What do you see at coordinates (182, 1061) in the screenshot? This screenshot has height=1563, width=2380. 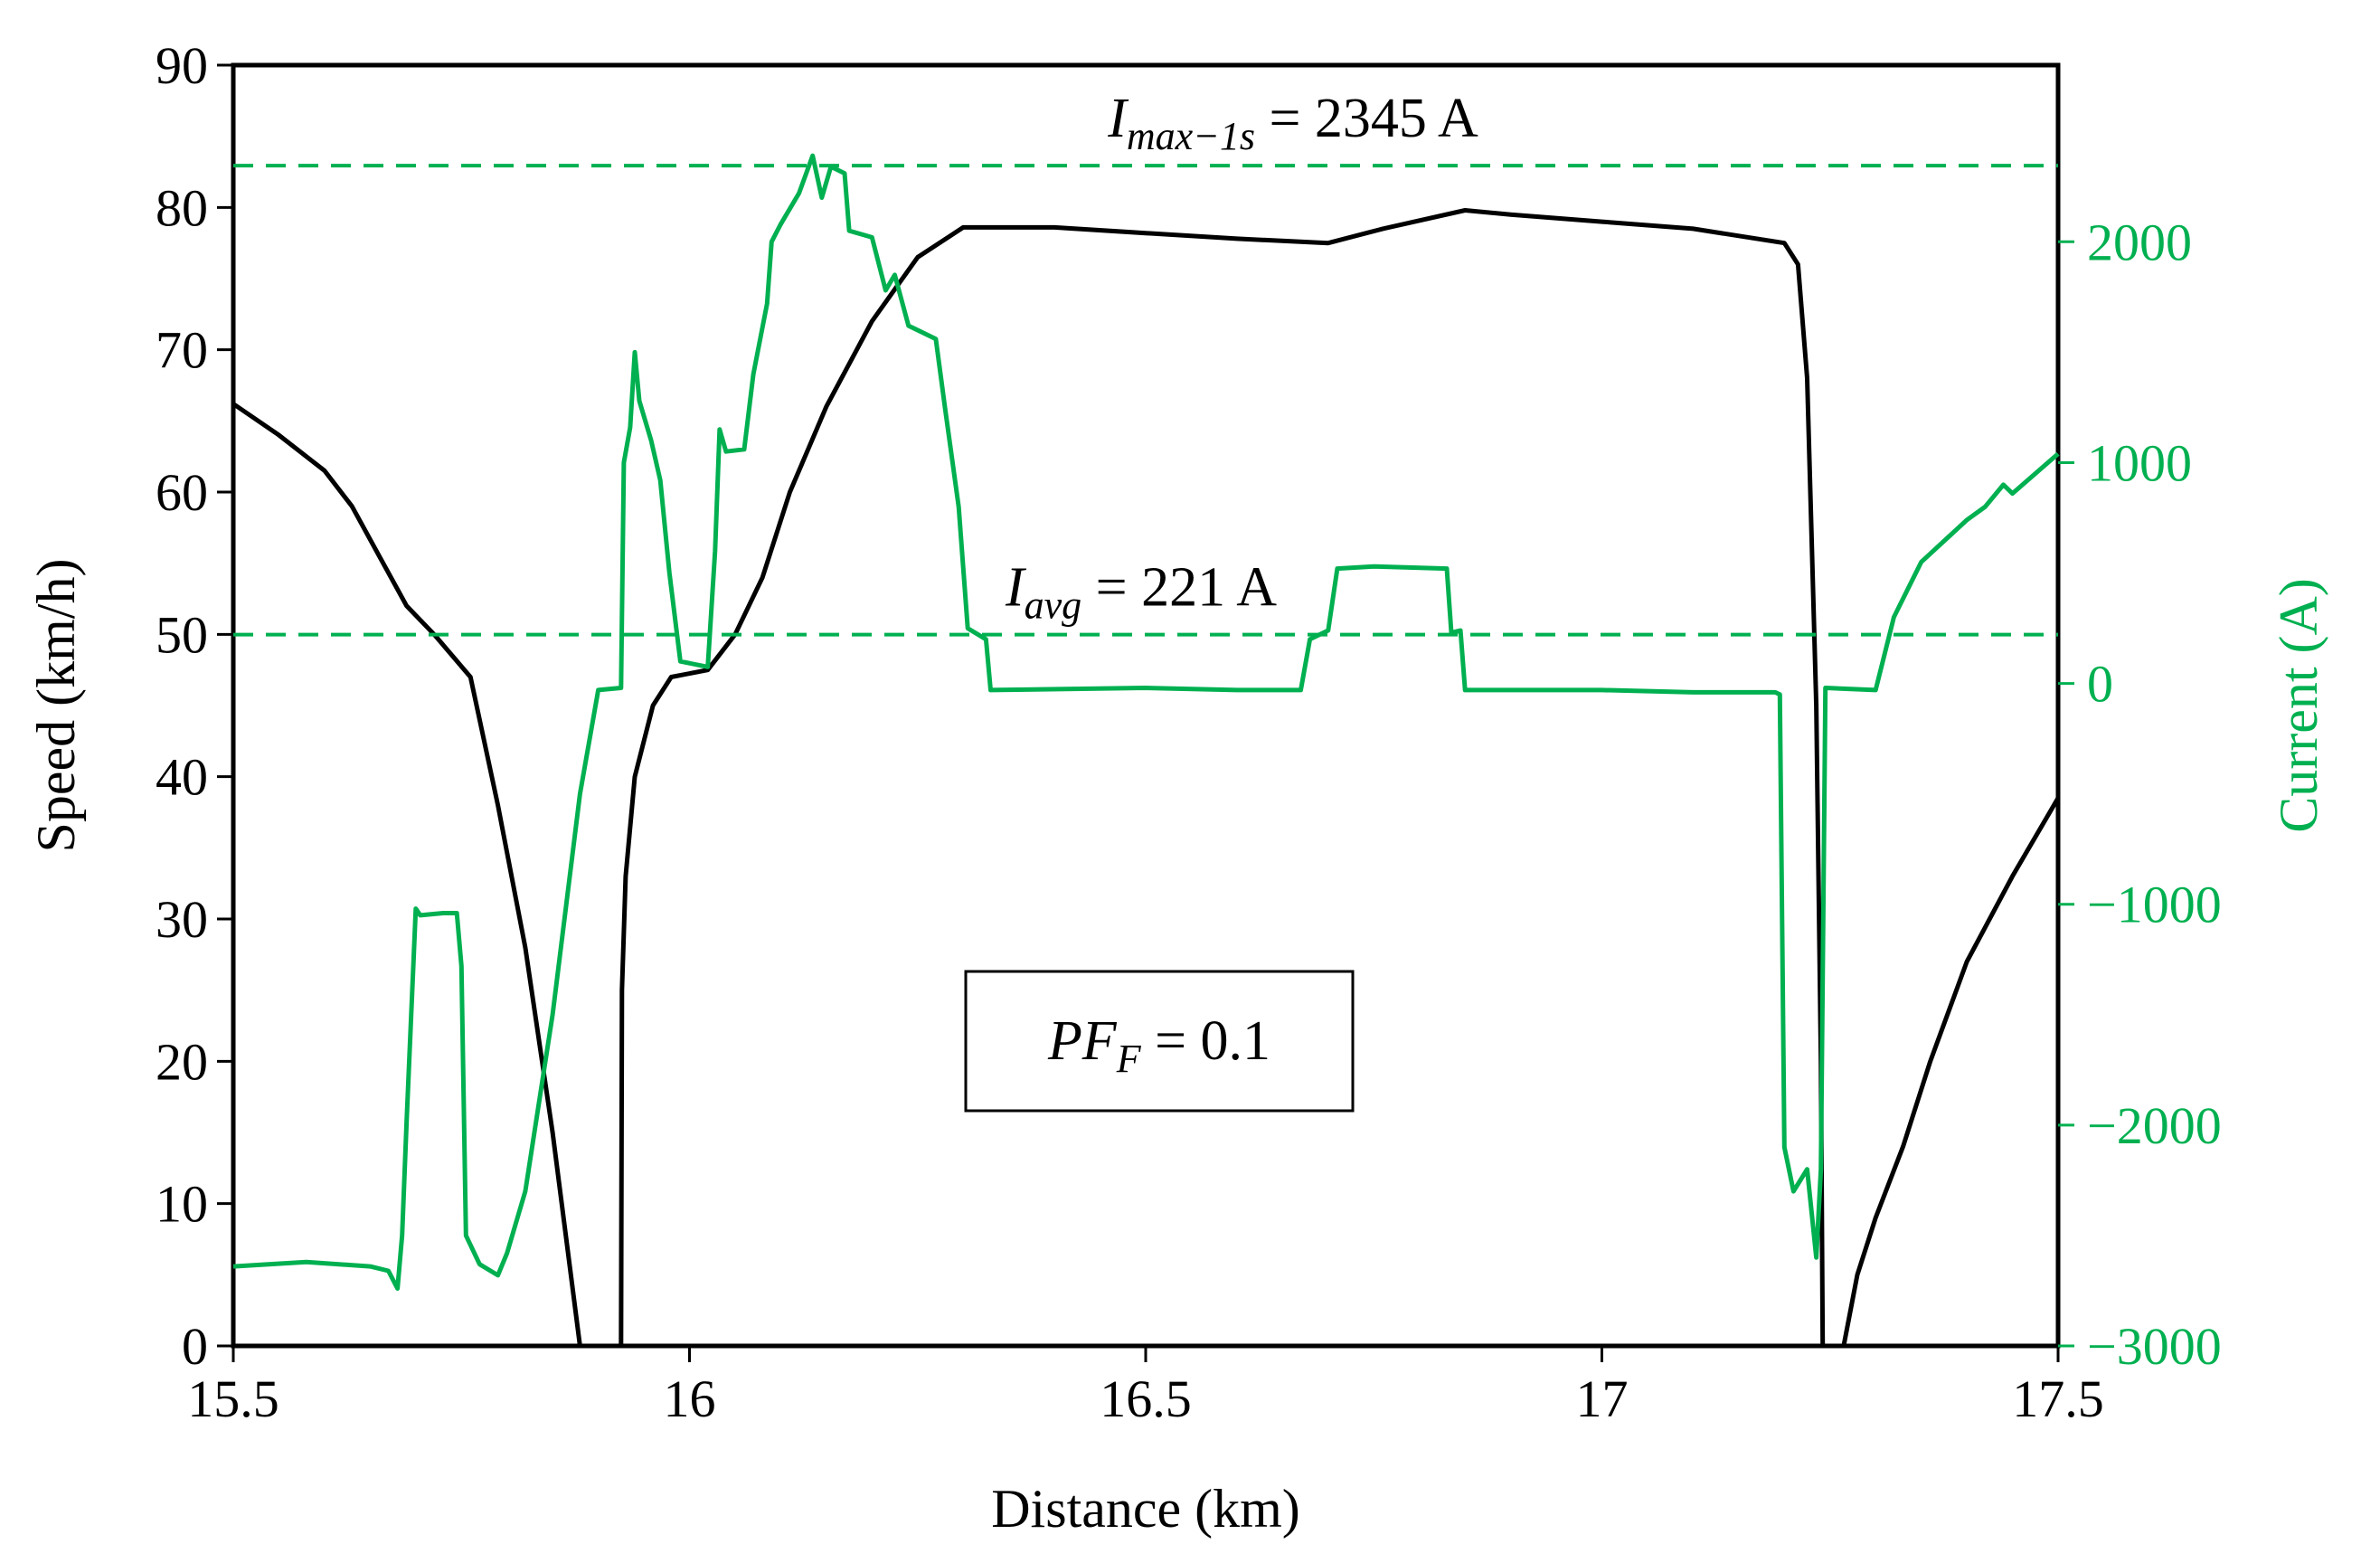 I see `y-left-tick-label-2: 20` at bounding box center [182, 1061].